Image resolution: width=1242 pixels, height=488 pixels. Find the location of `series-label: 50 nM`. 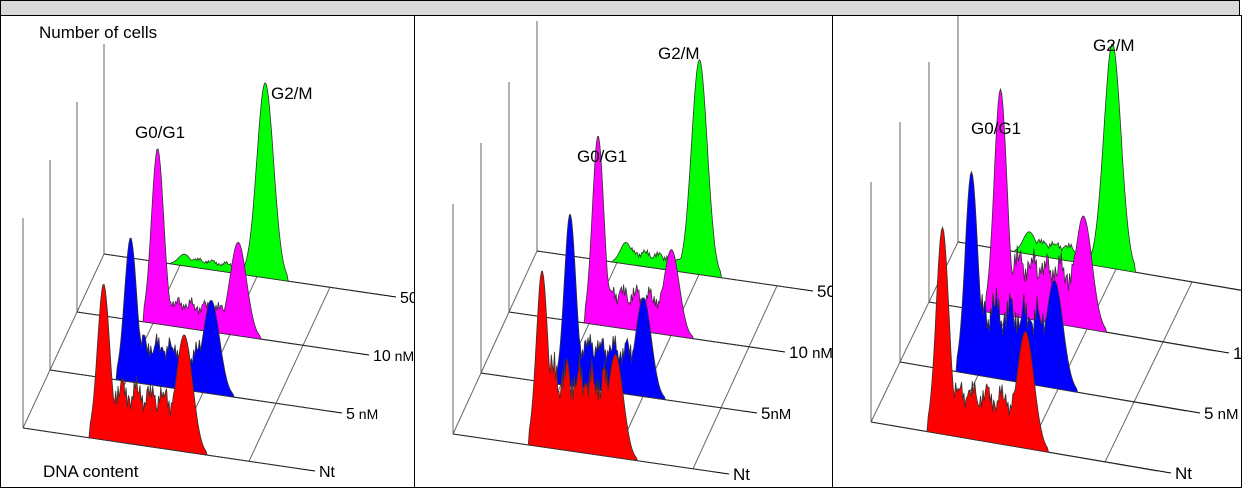

series-label: 50 nM is located at coordinates (407, 298).